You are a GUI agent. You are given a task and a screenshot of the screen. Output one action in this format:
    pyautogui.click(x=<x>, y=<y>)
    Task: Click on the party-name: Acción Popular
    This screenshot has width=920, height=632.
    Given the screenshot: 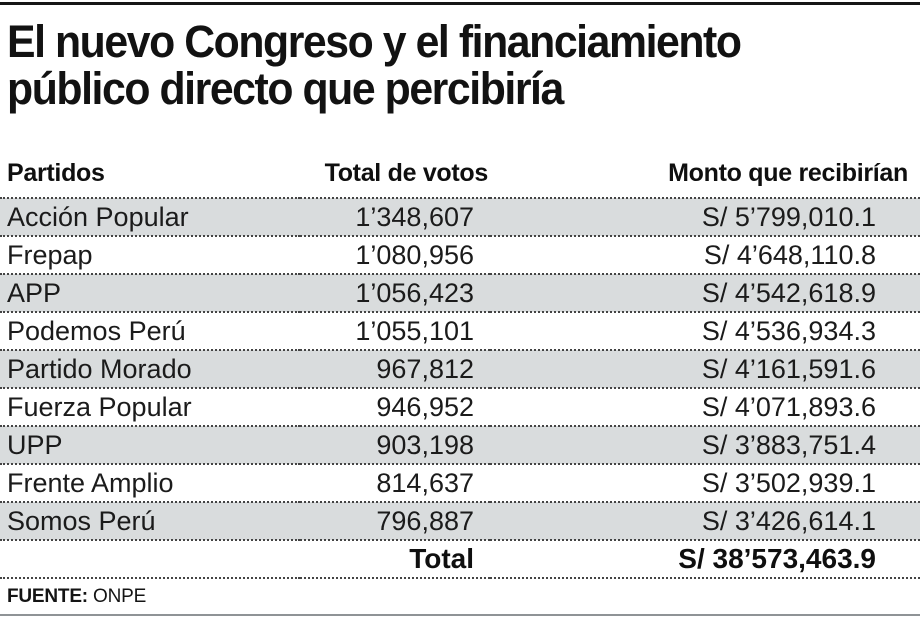 What is the action you would take?
    pyautogui.click(x=98, y=216)
    